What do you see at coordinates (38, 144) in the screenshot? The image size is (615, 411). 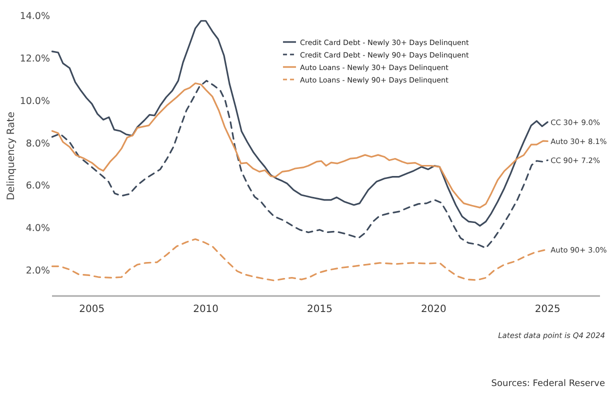 I see `y-tick-label: 8.0%` at bounding box center [38, 144].